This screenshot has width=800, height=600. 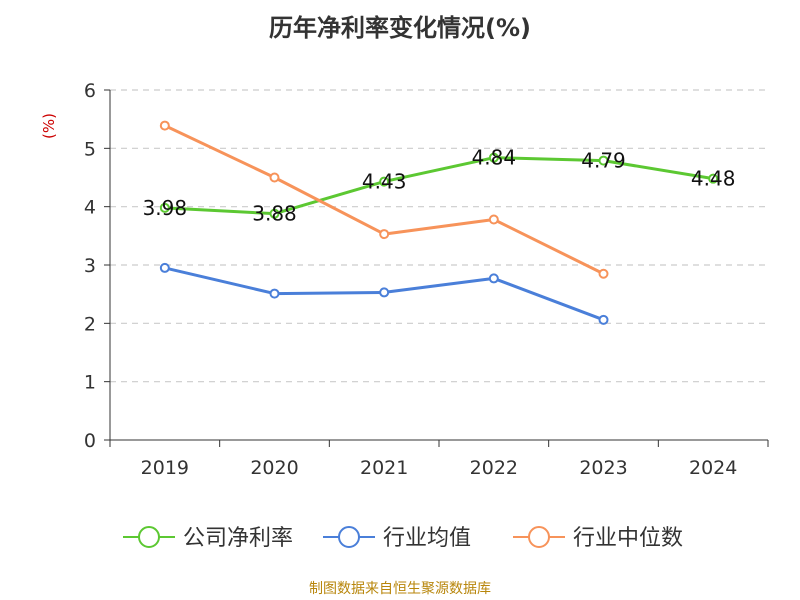 What do you see at coordinates (400, 28) in the screenshot?
I see `chart-title: 历年净利率变化情况(%)` at bounding box center [400, 28].